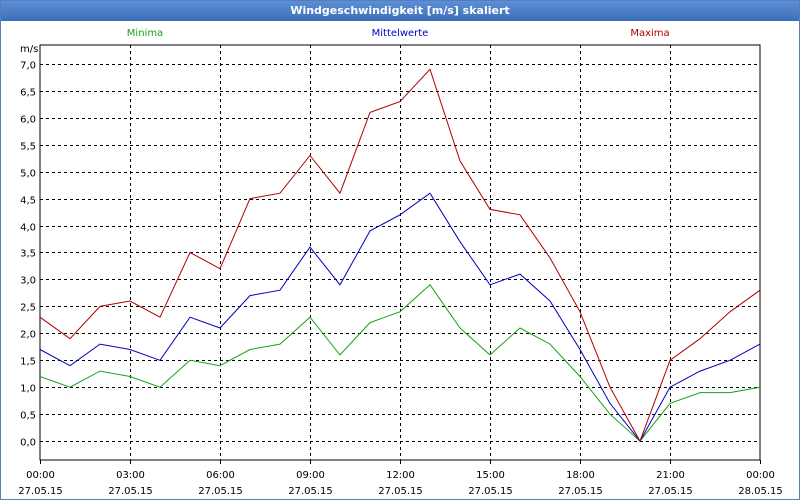 The width and height of the screenshot is (800, 500). What do you see at coordinates (670, 475) in the screenshot?
I see `x-tick-time: 21:00` at bounding box center [670, 475].